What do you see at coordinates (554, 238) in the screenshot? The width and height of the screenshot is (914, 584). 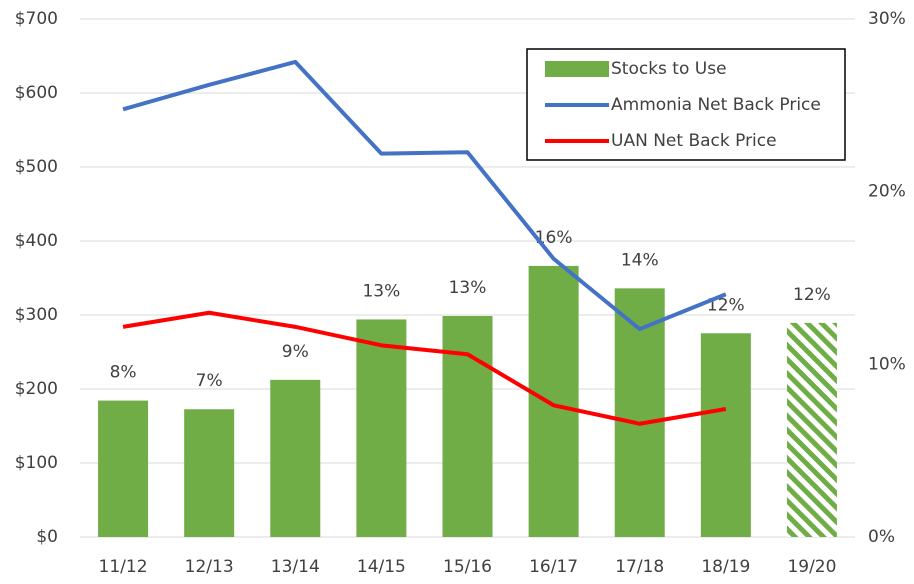 I see `data-label: 16%` at bounding box center [554, 238].